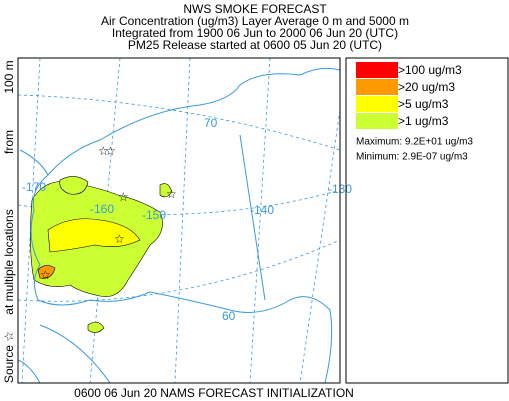 Image resolution: width=509 pixels, height=401 pixels. What do you see at coordinates (255, 9) in the screenshot?
I see `title: NWS SMOKE FORECAST` at bounding box center [255, 9].